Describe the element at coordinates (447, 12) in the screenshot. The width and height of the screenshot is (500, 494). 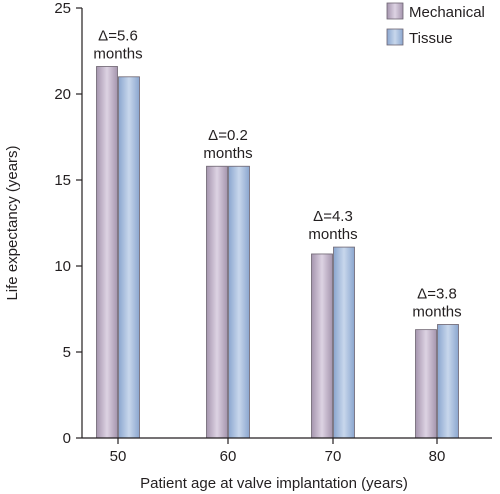
I see `legend-label-mechanical: Mechanical` at that location.